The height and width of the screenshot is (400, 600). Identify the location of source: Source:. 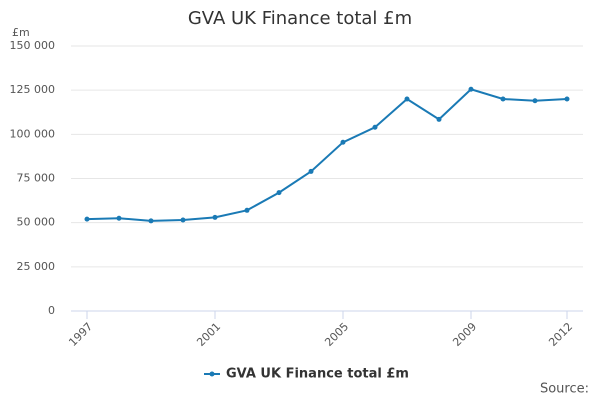
(564, 389).